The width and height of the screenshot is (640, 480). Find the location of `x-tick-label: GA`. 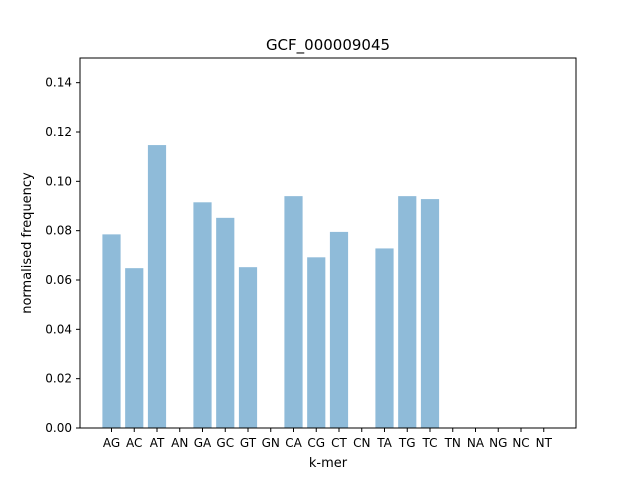

x-tick-label: GA is located at coordinates (203, 443).